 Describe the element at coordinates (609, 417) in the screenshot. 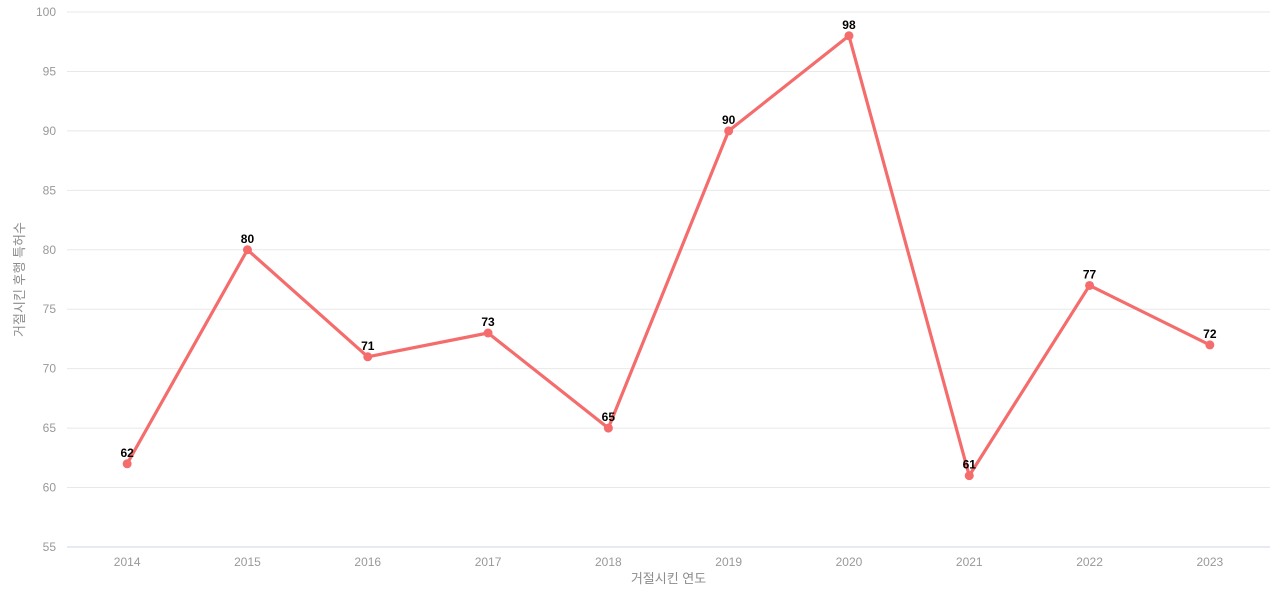

I see `data-label-2018: 65` at that location.